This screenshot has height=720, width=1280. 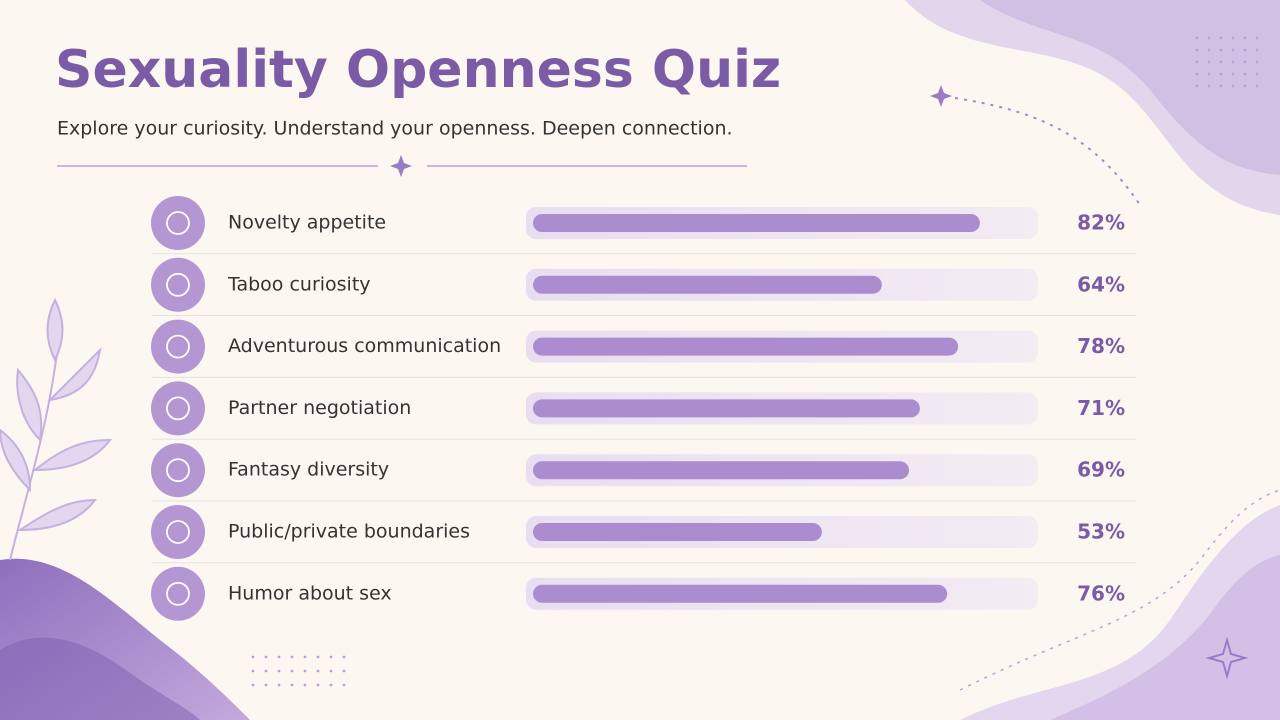 What do you see at coordinates (310, 593) in the screenshot?
I see `category-label: Humor about sex` at bounding box center [310, 593].